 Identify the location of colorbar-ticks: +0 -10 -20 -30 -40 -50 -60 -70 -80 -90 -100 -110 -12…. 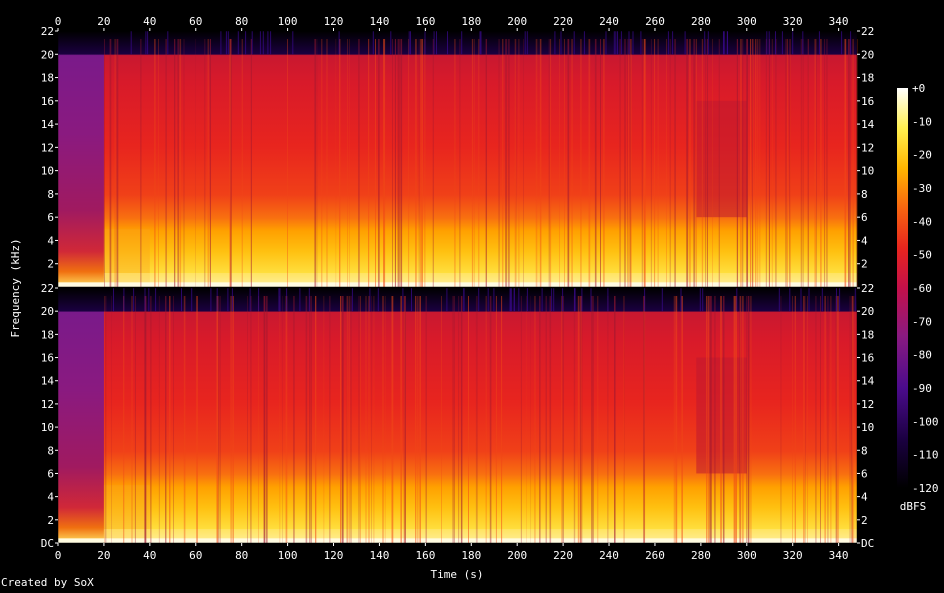
(925, 288).